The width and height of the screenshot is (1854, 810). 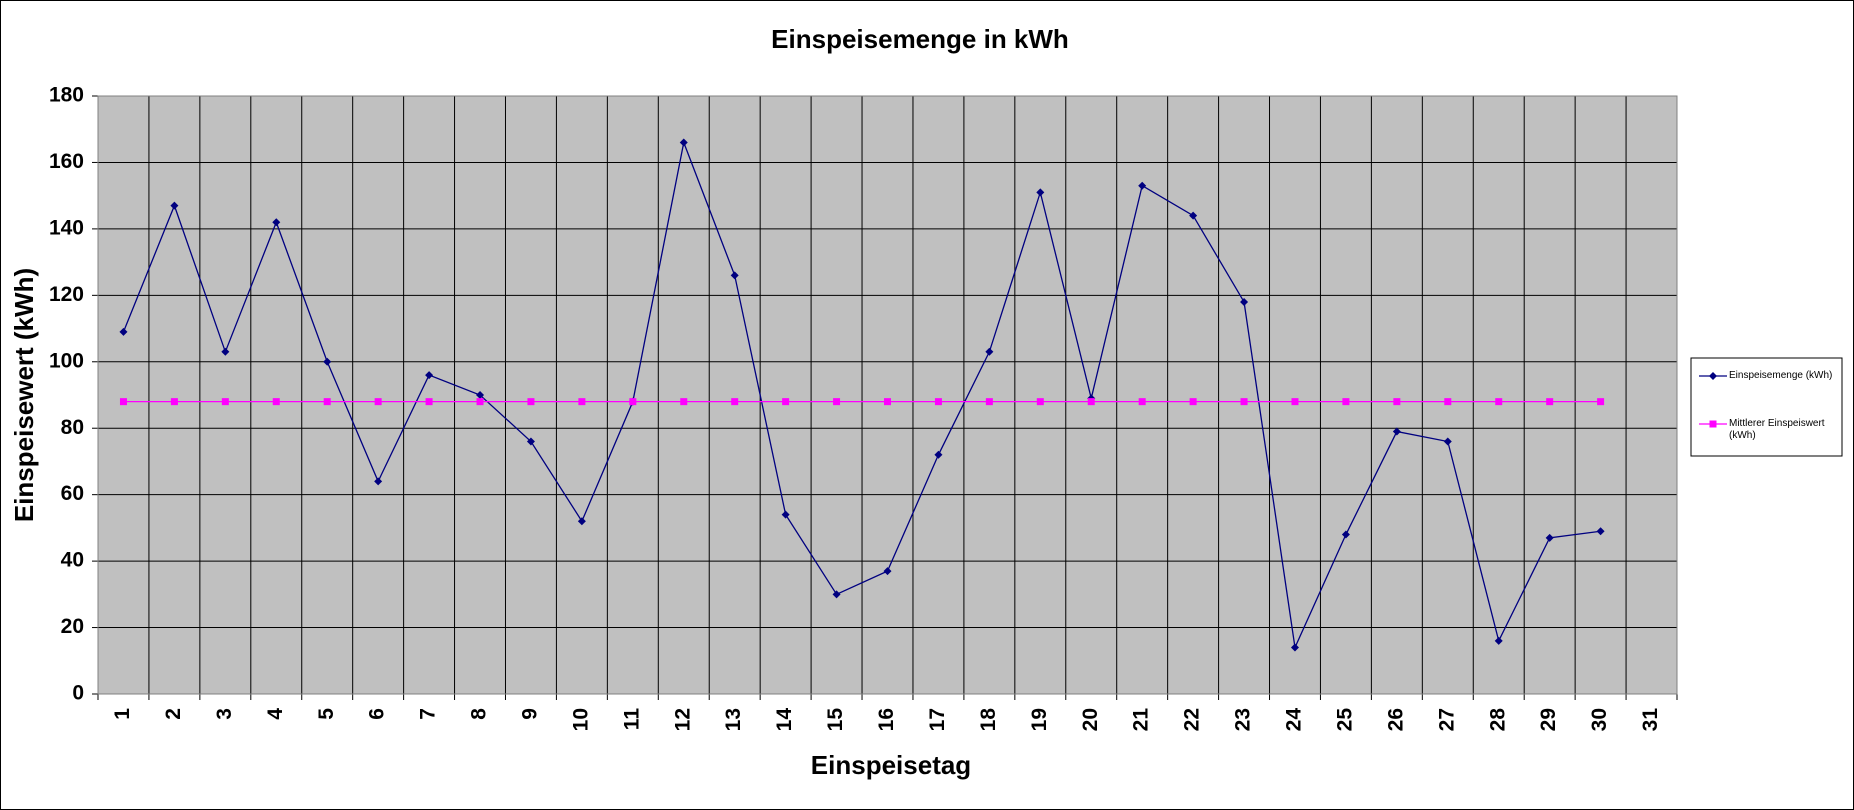 What do you see at coordinates (1497, 720) in the screenshot?
I see `x-tick-label: 28` at bounding box center [1497, 720].